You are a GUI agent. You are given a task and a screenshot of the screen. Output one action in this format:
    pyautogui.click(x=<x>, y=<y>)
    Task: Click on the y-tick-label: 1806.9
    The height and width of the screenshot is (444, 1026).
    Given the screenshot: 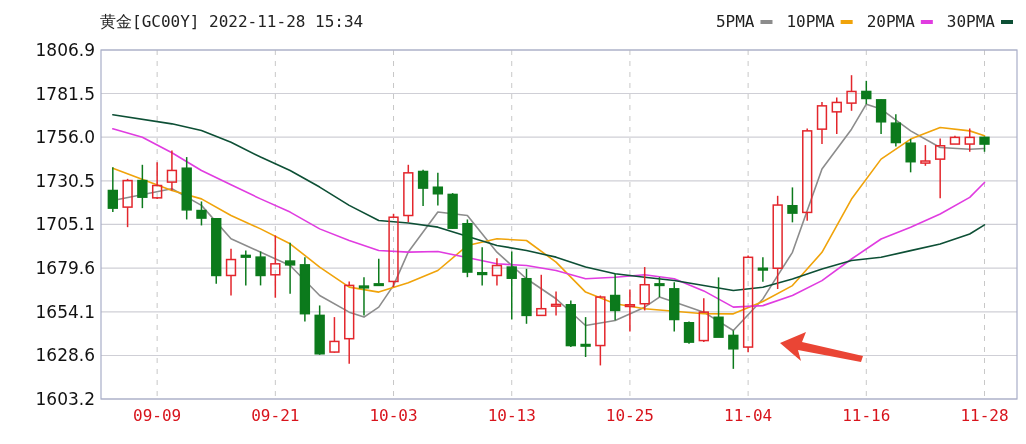 What is the action you would take?
    pyautogui.click(x=65, y=50)
    